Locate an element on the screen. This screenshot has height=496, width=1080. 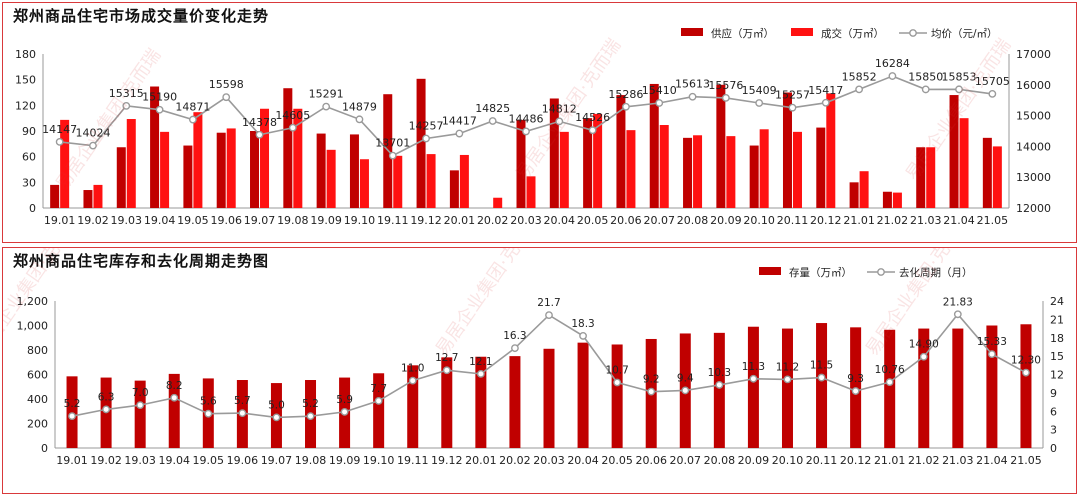
legend-label: 成交（万㎡） is located at coordinates (852, 33).